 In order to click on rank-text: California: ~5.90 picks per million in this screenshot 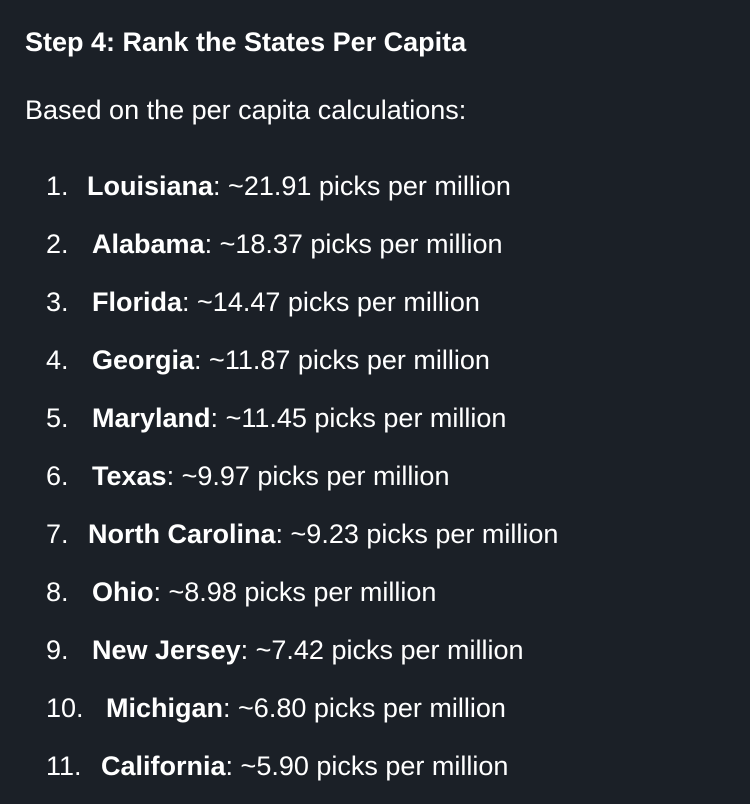, I will do `click(305, 766)`.